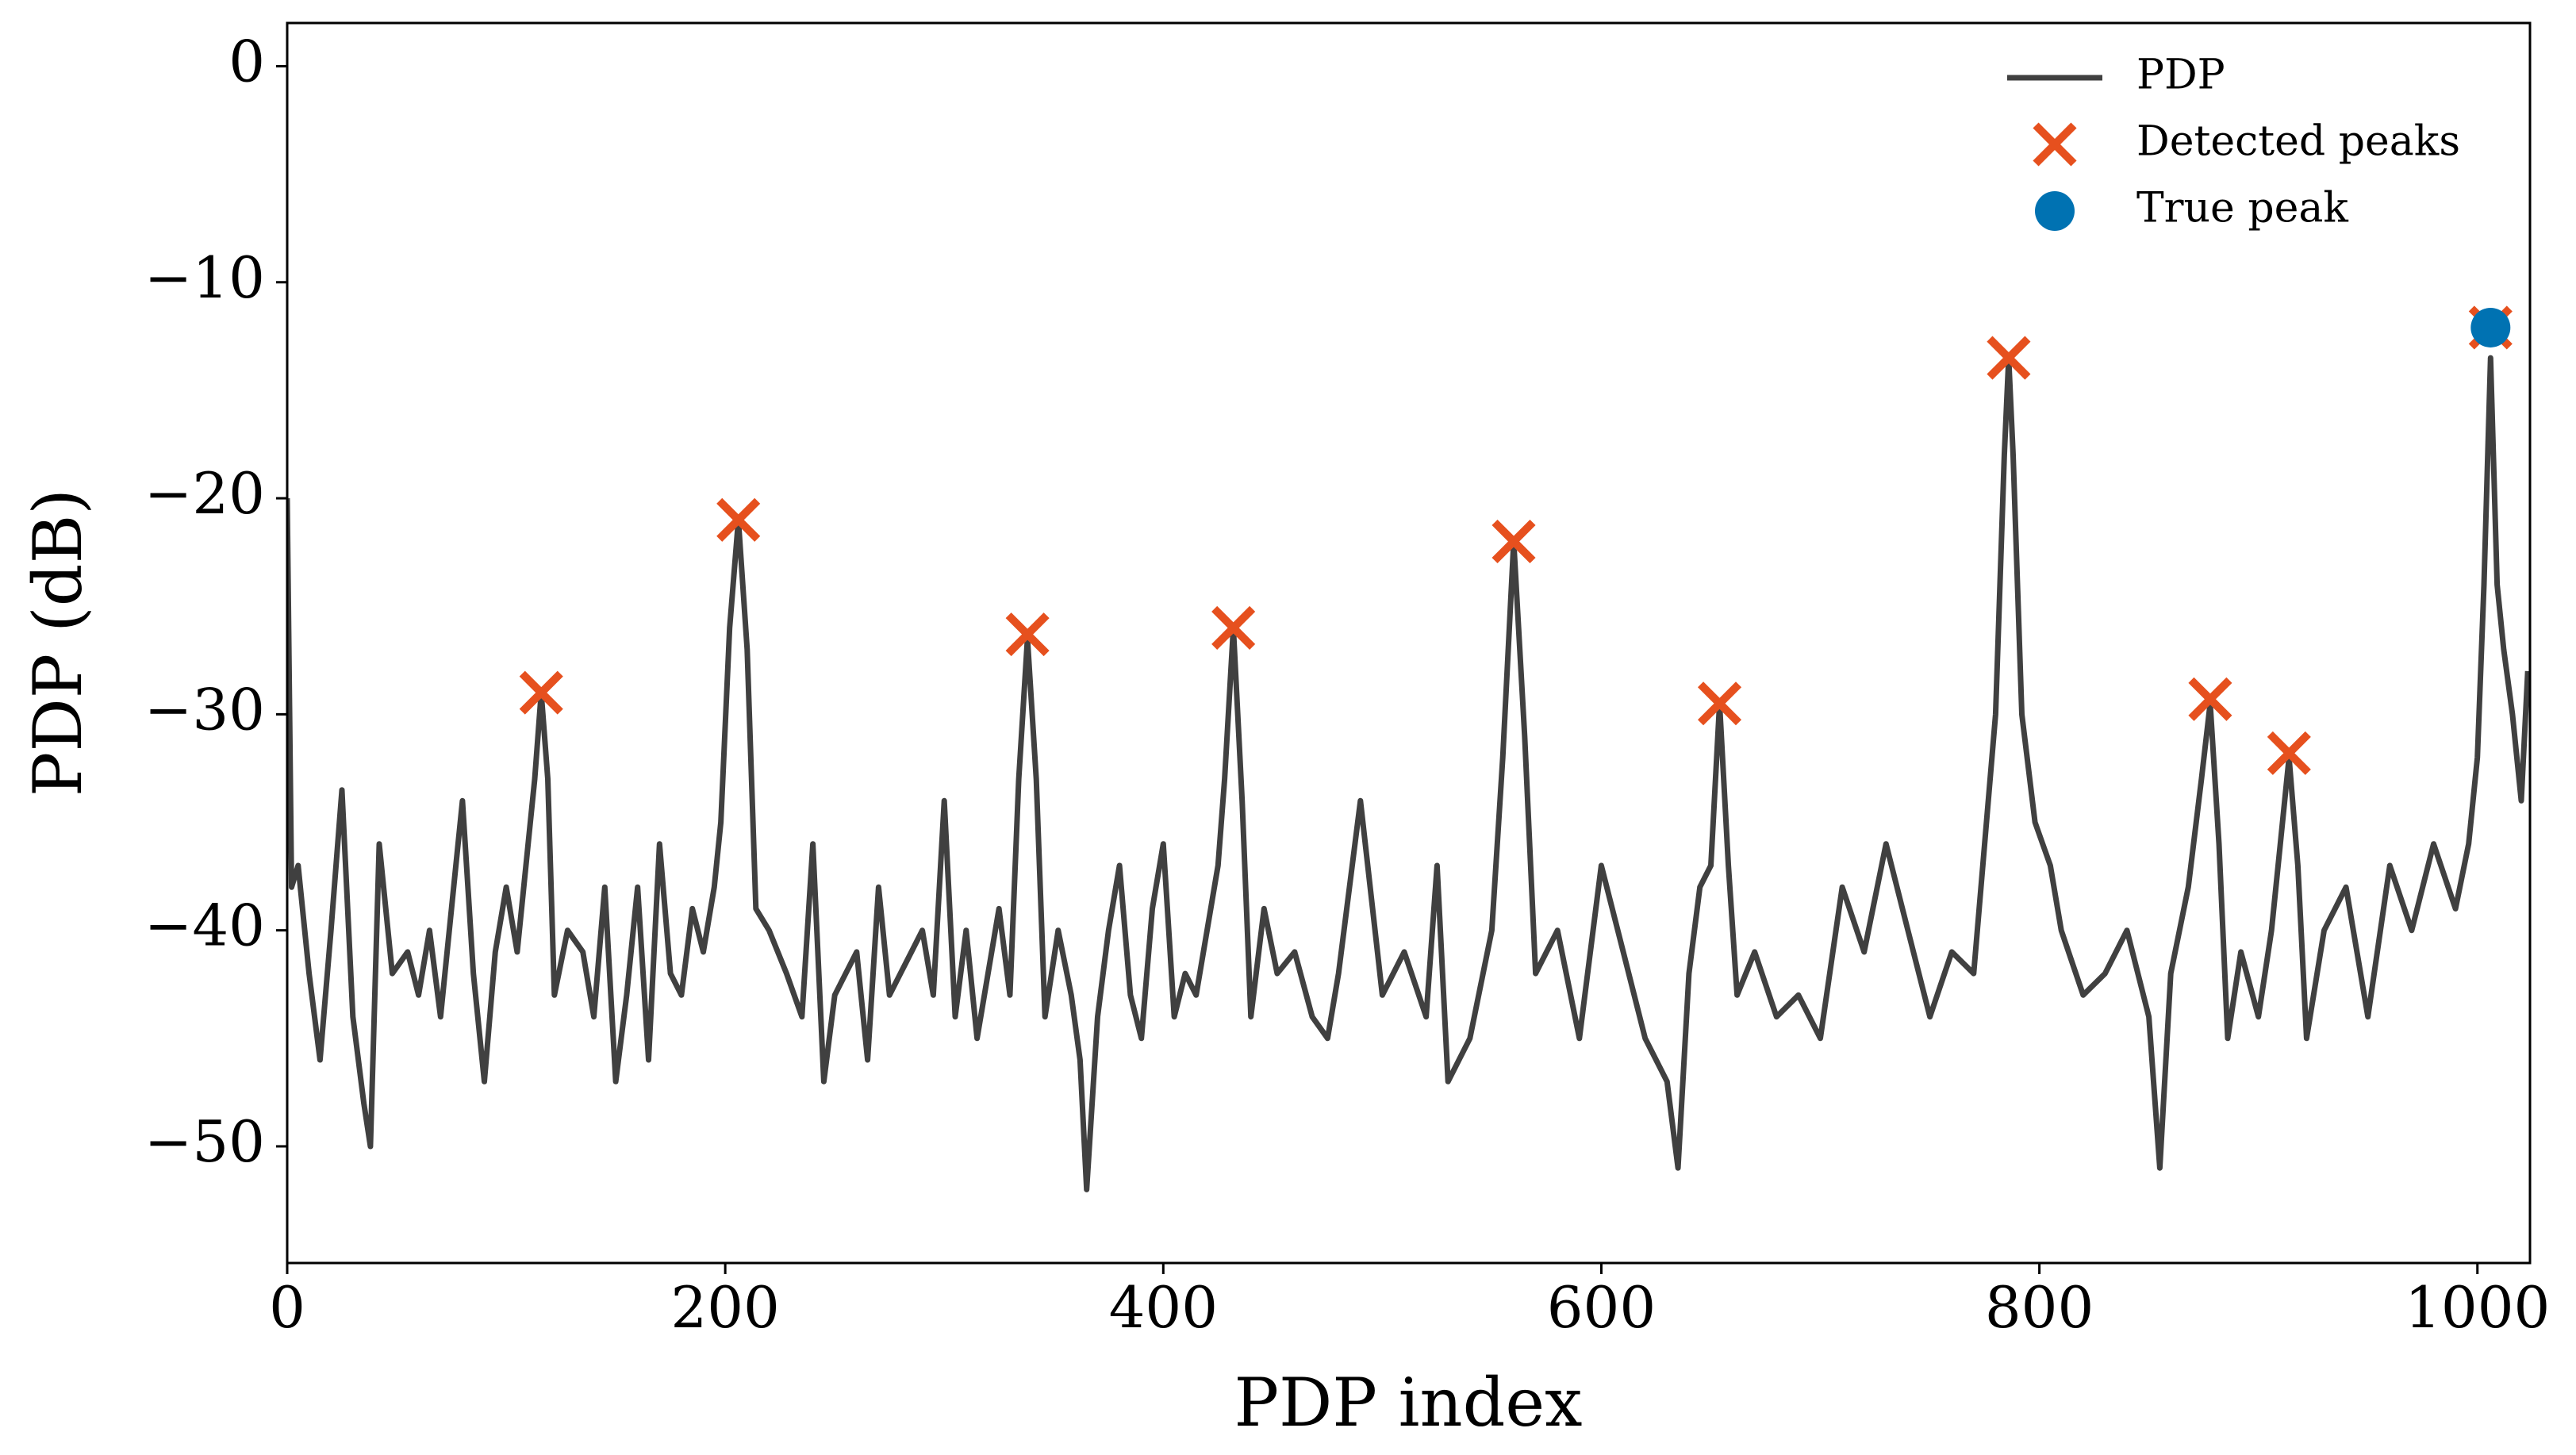  I want to click on legend-label: True peak, so click(2242, 208).